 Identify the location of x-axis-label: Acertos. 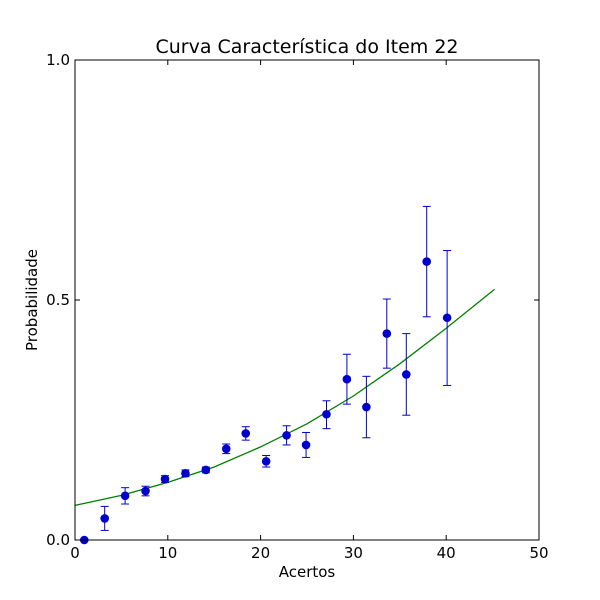
(307, 572).